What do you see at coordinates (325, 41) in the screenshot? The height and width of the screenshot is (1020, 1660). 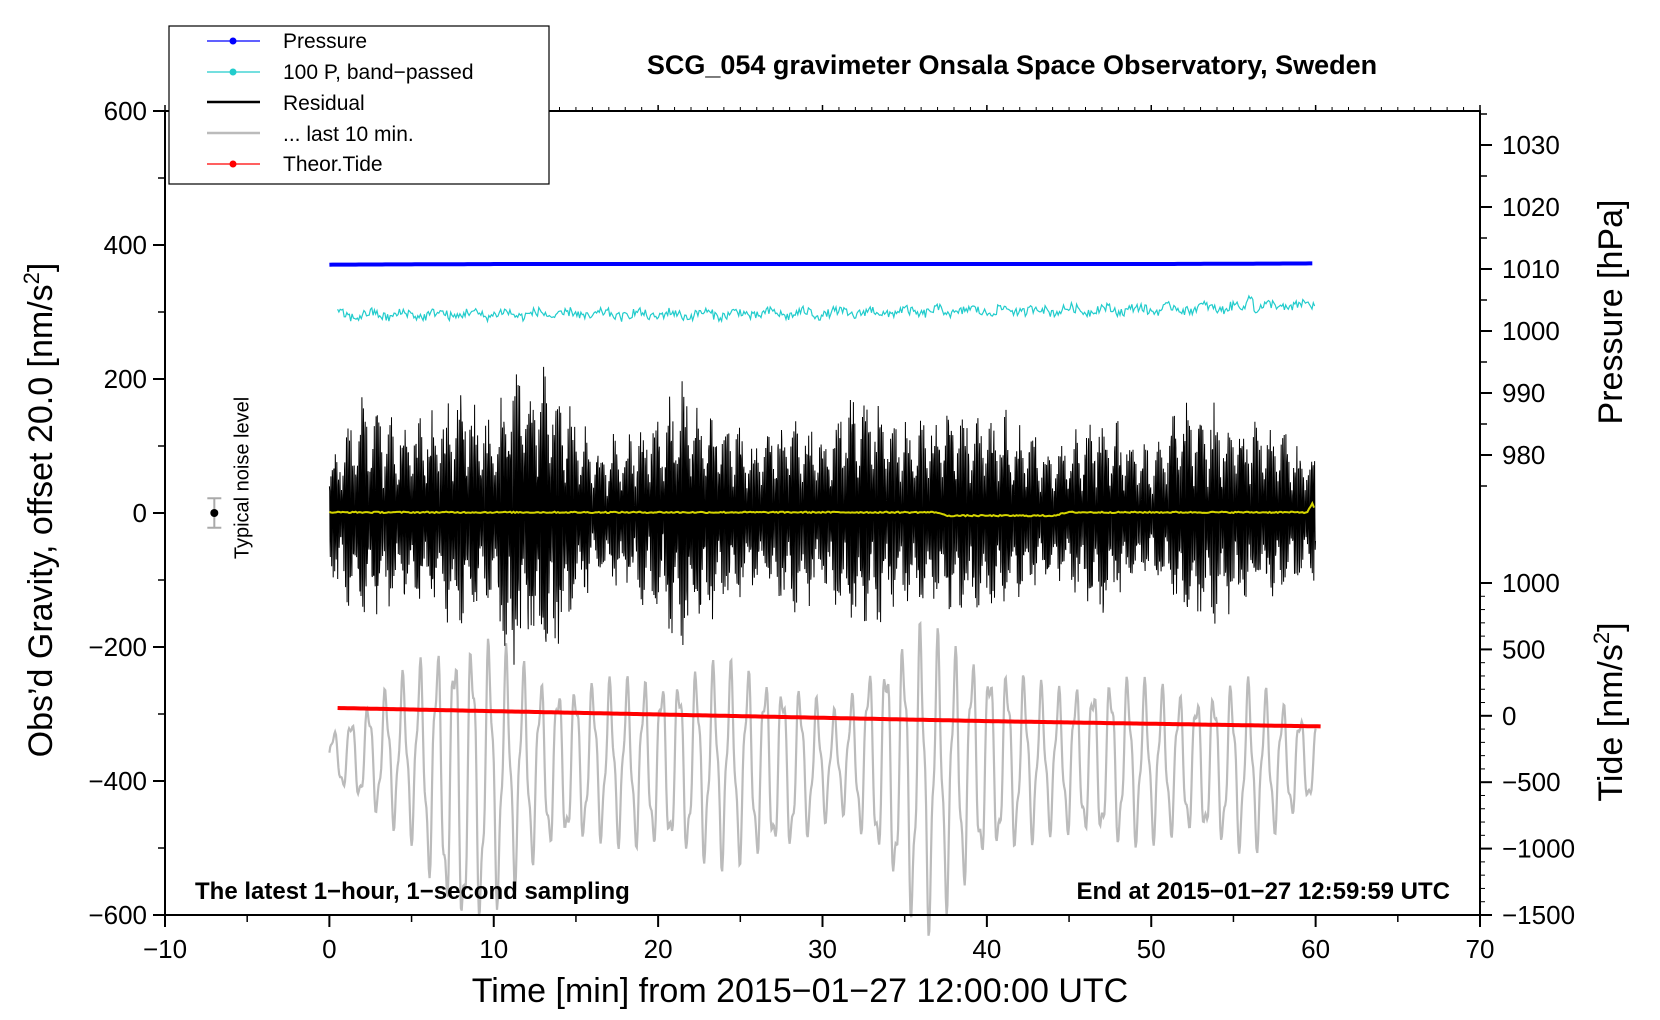 I see `legend-label-pressure: Pressure` at bounding box center [325, 41].